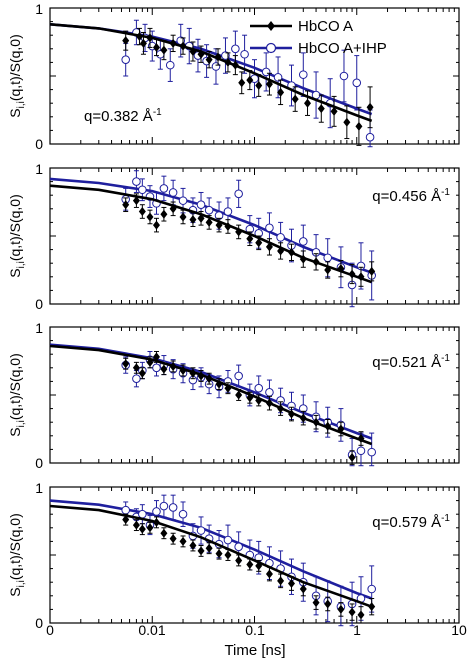  Describe the element at coordinates (123, 116) in the screenshot. I see `q-annotation: q=0.382 Å-1` at that location.